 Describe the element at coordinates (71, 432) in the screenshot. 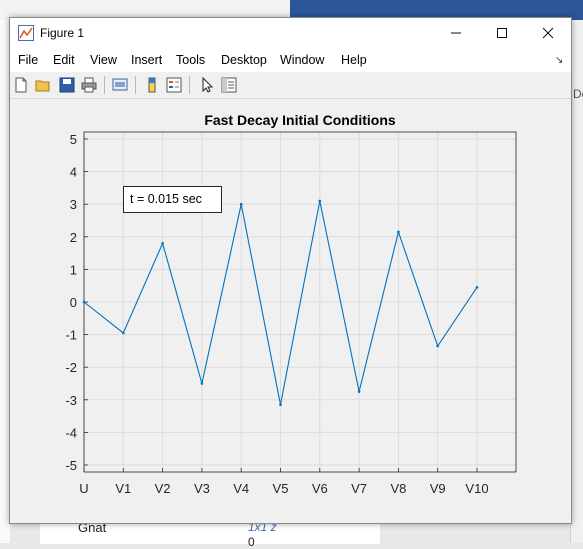

I see `y-tick-label: -4` at that location.